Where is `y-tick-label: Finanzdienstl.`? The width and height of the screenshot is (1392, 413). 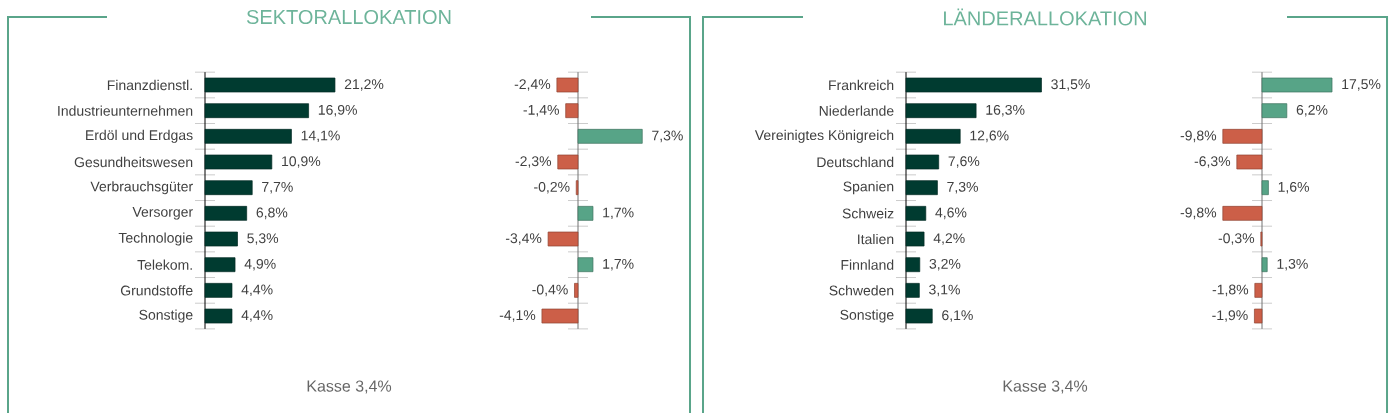
y-tick-label: Finanzdienstl. is located at coordinates (149, 85).